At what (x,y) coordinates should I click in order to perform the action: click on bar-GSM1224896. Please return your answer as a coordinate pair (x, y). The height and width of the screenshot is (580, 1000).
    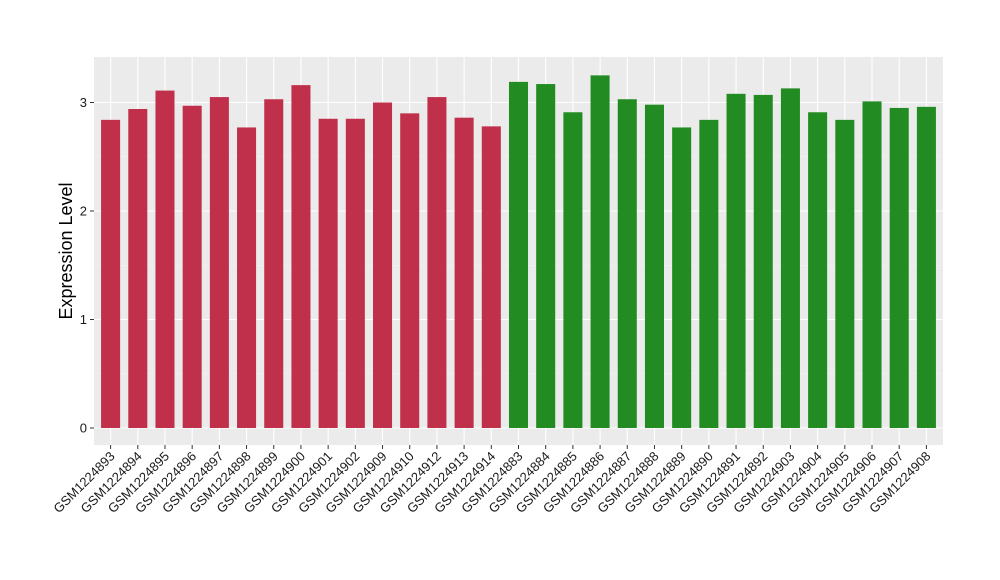
    Looking at the image, I should click on (192, 266).